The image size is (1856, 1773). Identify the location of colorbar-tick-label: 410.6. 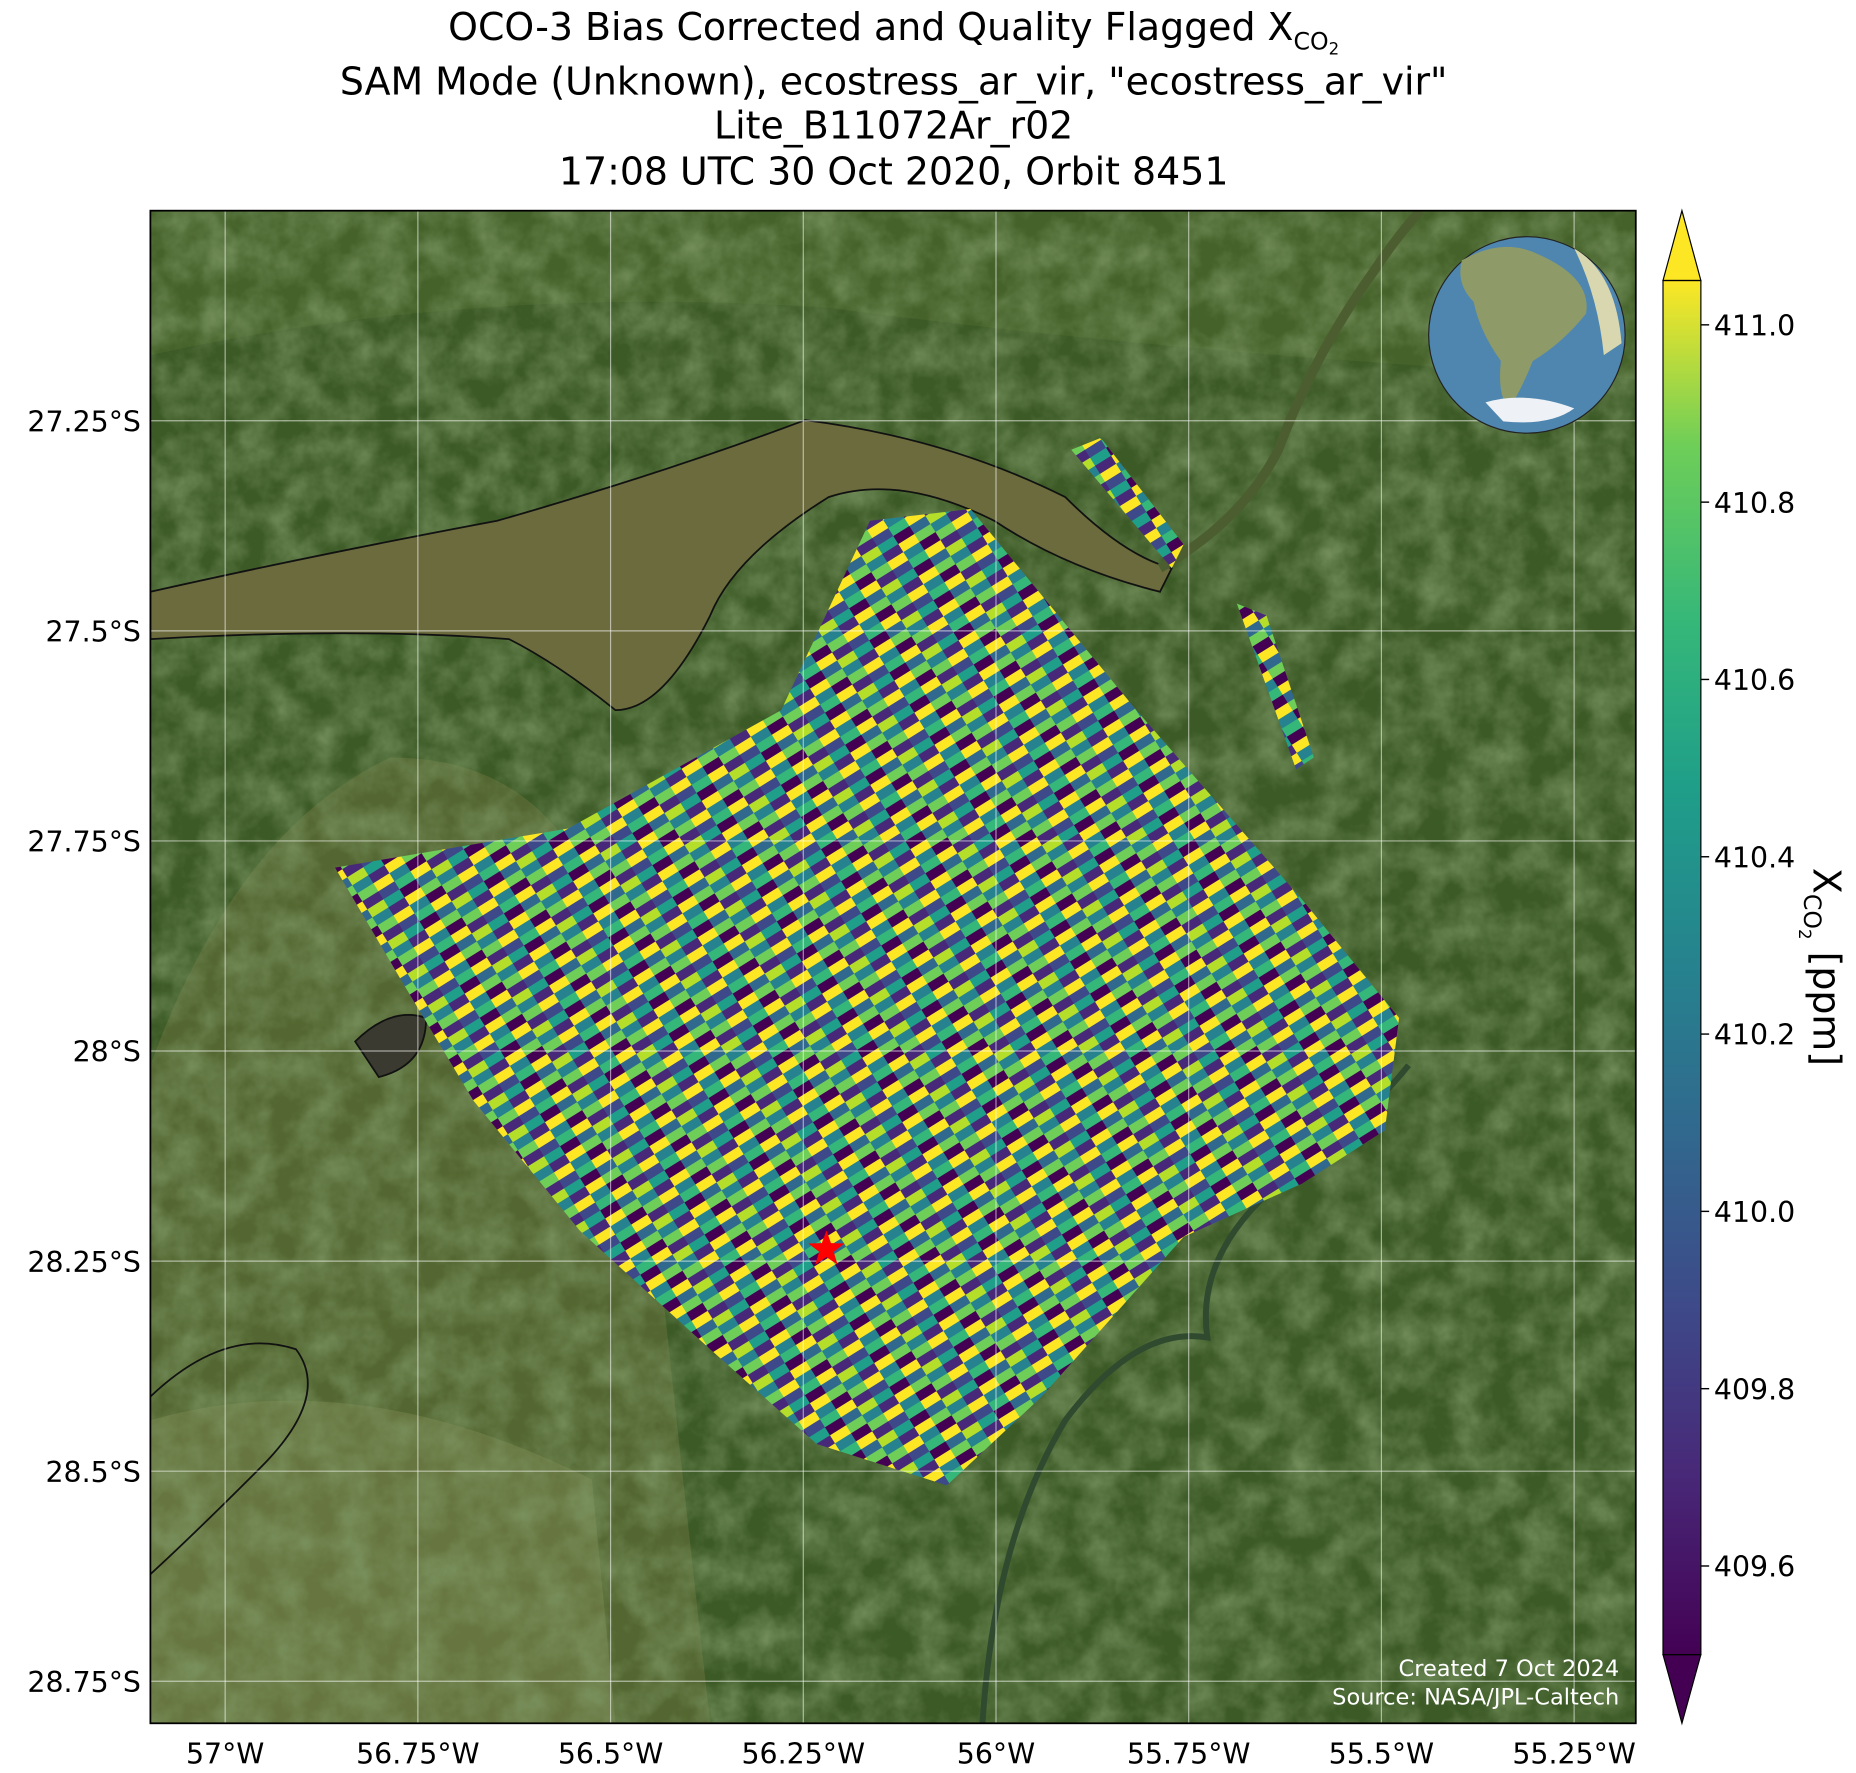
(1754, 680).